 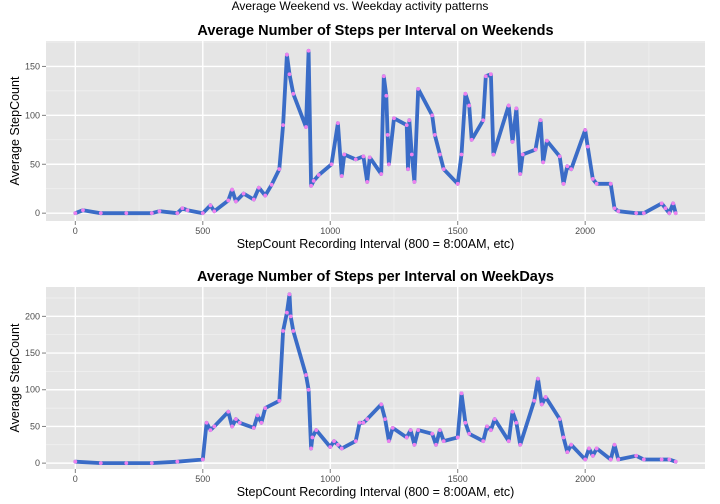 I want to click on weekday-y-tick-label: 200, so click(x=32, y=316).